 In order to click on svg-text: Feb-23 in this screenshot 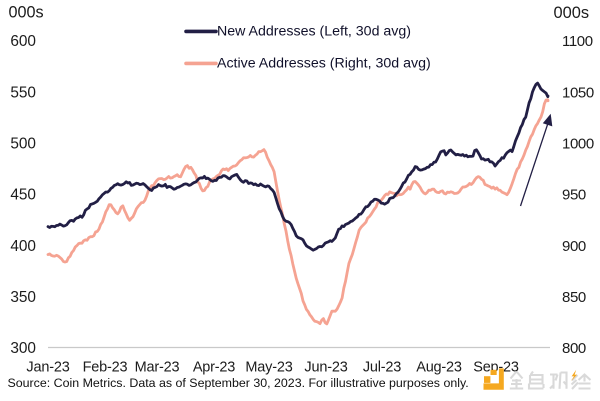, I will do `click(105, 368)`.